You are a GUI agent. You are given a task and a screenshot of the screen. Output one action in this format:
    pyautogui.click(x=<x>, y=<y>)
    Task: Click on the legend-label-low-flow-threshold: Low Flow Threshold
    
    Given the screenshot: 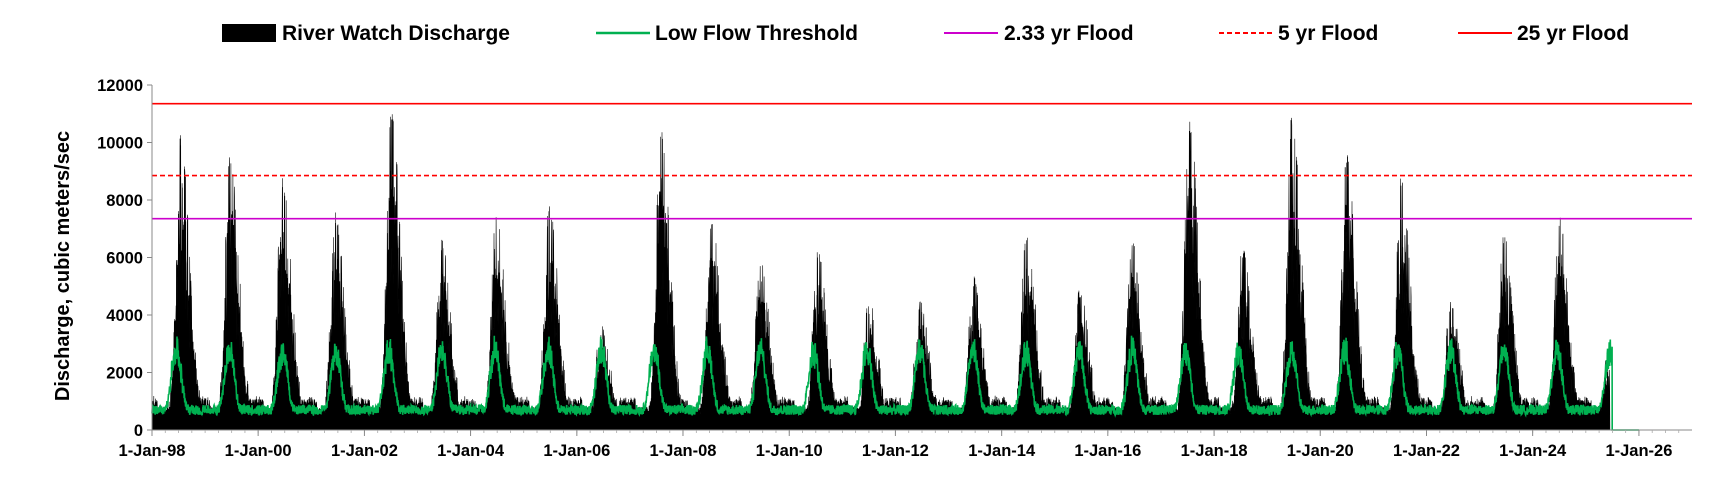 What is the action you would take?
    pyautogui.click(x=756, y=33)
    